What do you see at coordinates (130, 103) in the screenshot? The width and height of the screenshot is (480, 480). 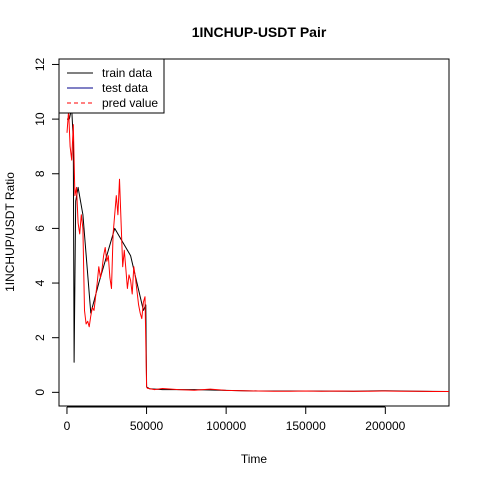 I see `legend-label-pred: pred value` at bounding box center [130, 103].